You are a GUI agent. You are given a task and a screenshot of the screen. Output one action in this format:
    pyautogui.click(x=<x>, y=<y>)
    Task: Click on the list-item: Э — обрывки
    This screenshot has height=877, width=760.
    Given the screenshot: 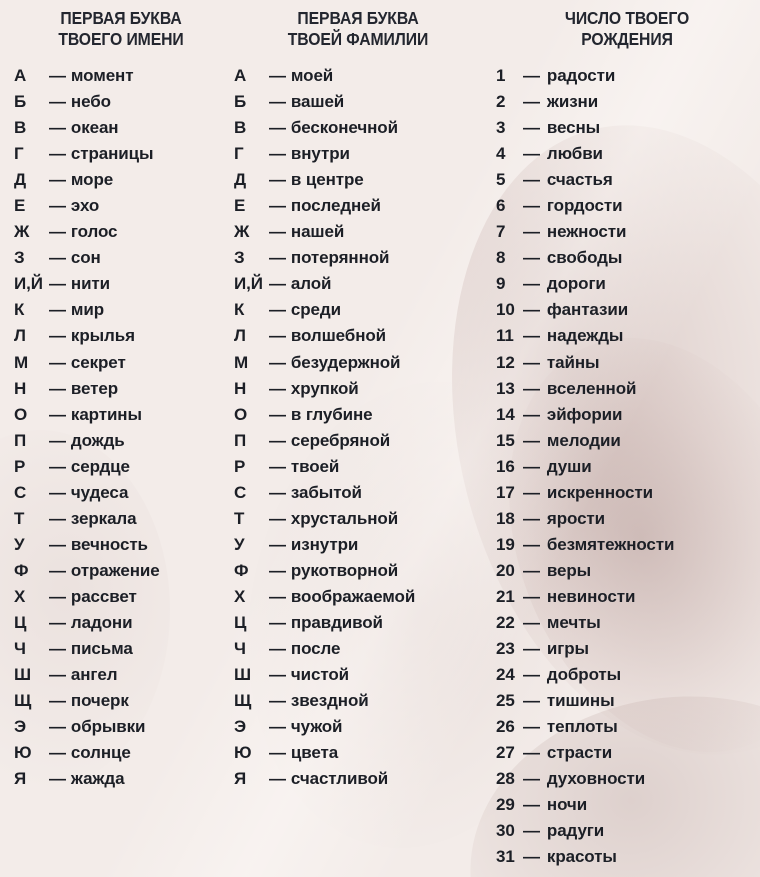 What is the action you would take?
    pyautogui.click(x=121, y=727)
    